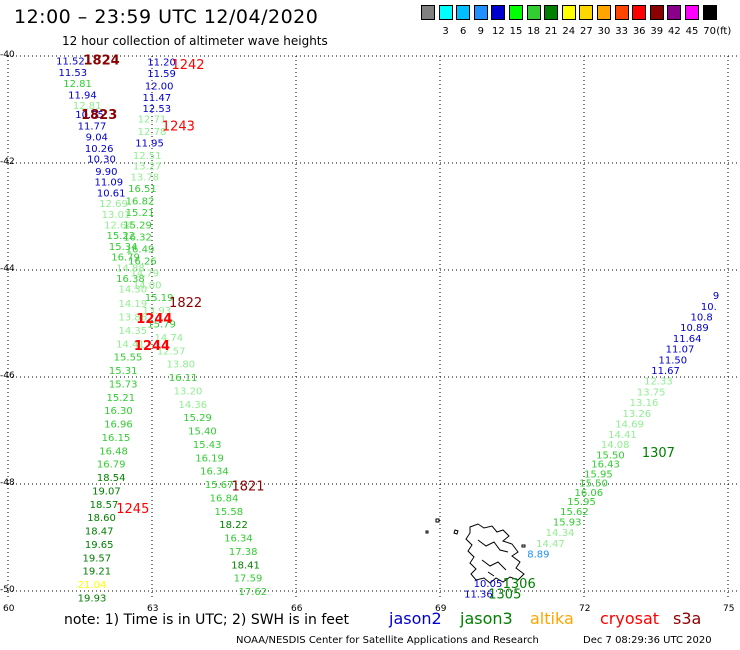  I want to click on wave-height-reading: 10., so click(709, 307).